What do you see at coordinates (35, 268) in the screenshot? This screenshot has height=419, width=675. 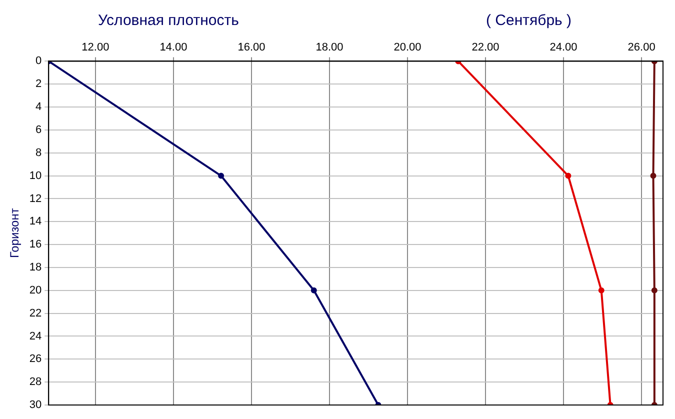 I see `y-tick-label: 18` at bounding box center [35, 268].